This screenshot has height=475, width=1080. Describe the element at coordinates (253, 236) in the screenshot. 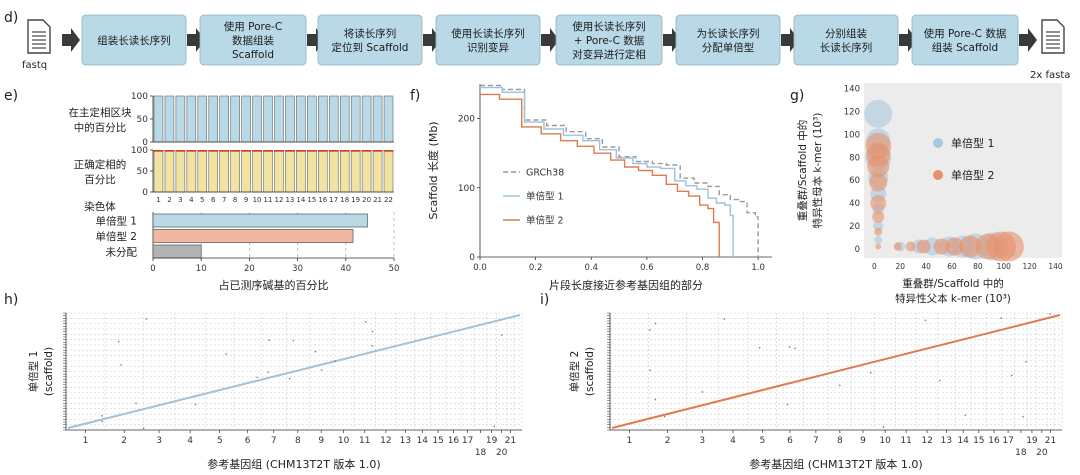

I see `hbar` at that location.